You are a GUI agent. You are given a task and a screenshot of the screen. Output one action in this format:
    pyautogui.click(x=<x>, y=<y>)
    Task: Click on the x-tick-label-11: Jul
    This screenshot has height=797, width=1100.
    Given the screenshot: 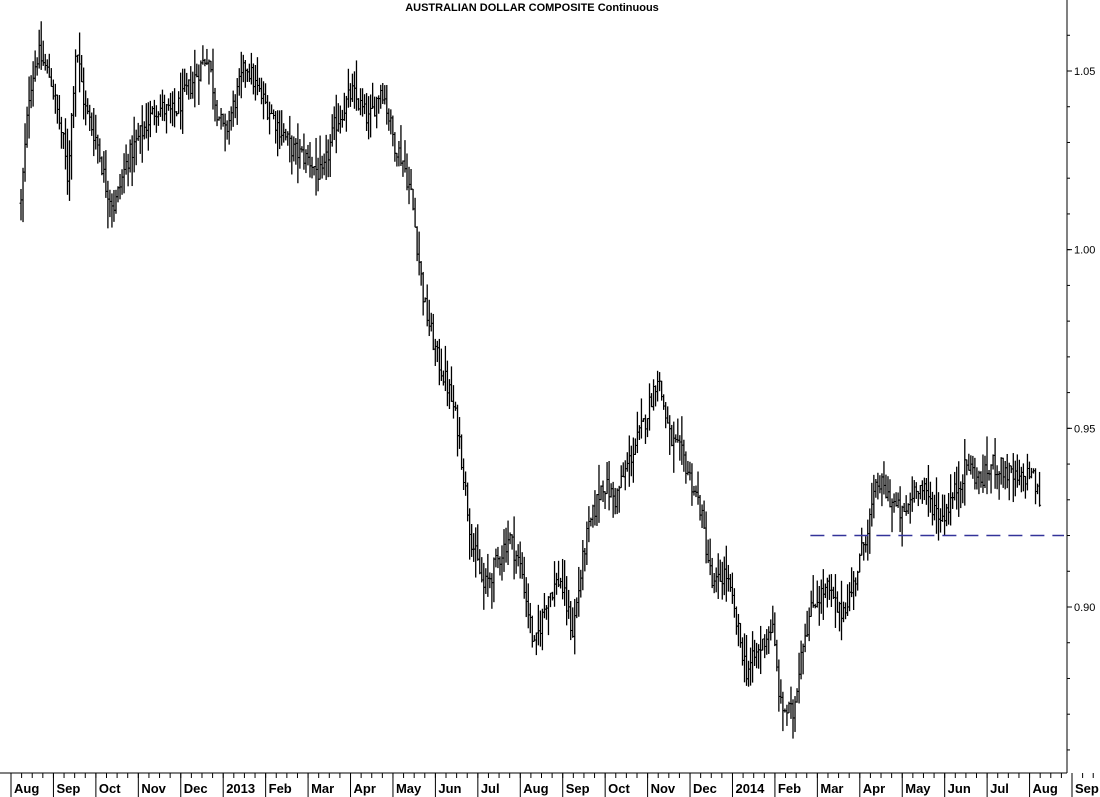 What is the action you would take?
    pyautogui.click(x=490, y=788)
    